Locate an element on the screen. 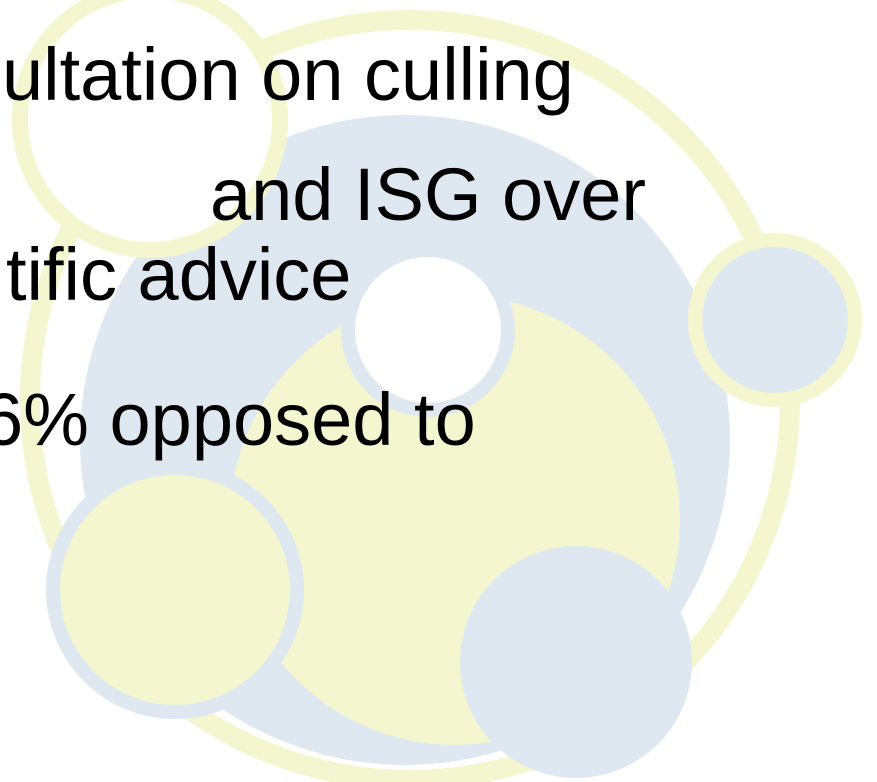 The image size is (877, 782). bottom-right-circle is located at coordinates (576, 662).